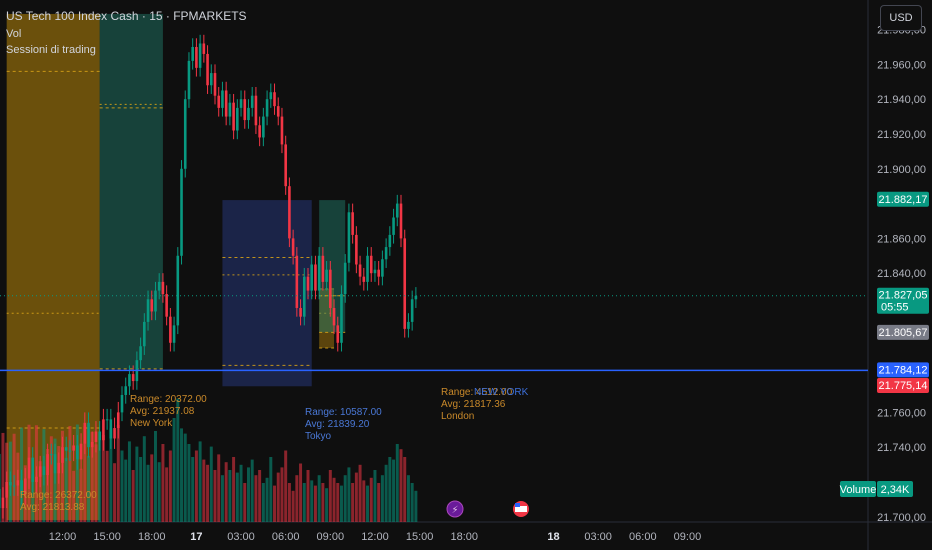  What do you see at coordinates (107, 537) in the screenshot?
I see `x-tick-label: 15:00` at bounding box center [107, 537].